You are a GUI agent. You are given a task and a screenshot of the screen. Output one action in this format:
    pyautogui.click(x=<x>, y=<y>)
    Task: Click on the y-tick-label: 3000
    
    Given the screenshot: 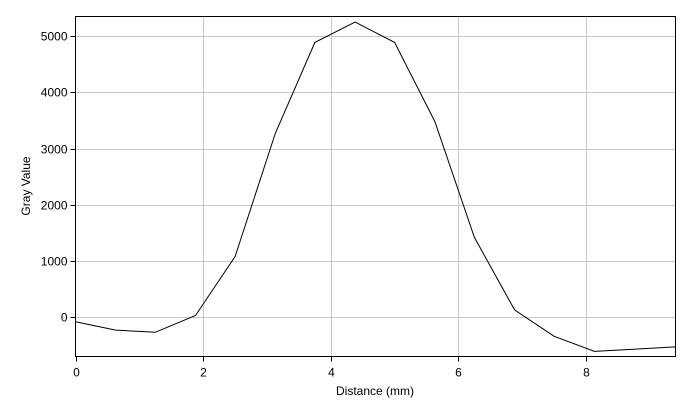 What is the action you would take?
    pyautogui.click(x=54, y=150)
    